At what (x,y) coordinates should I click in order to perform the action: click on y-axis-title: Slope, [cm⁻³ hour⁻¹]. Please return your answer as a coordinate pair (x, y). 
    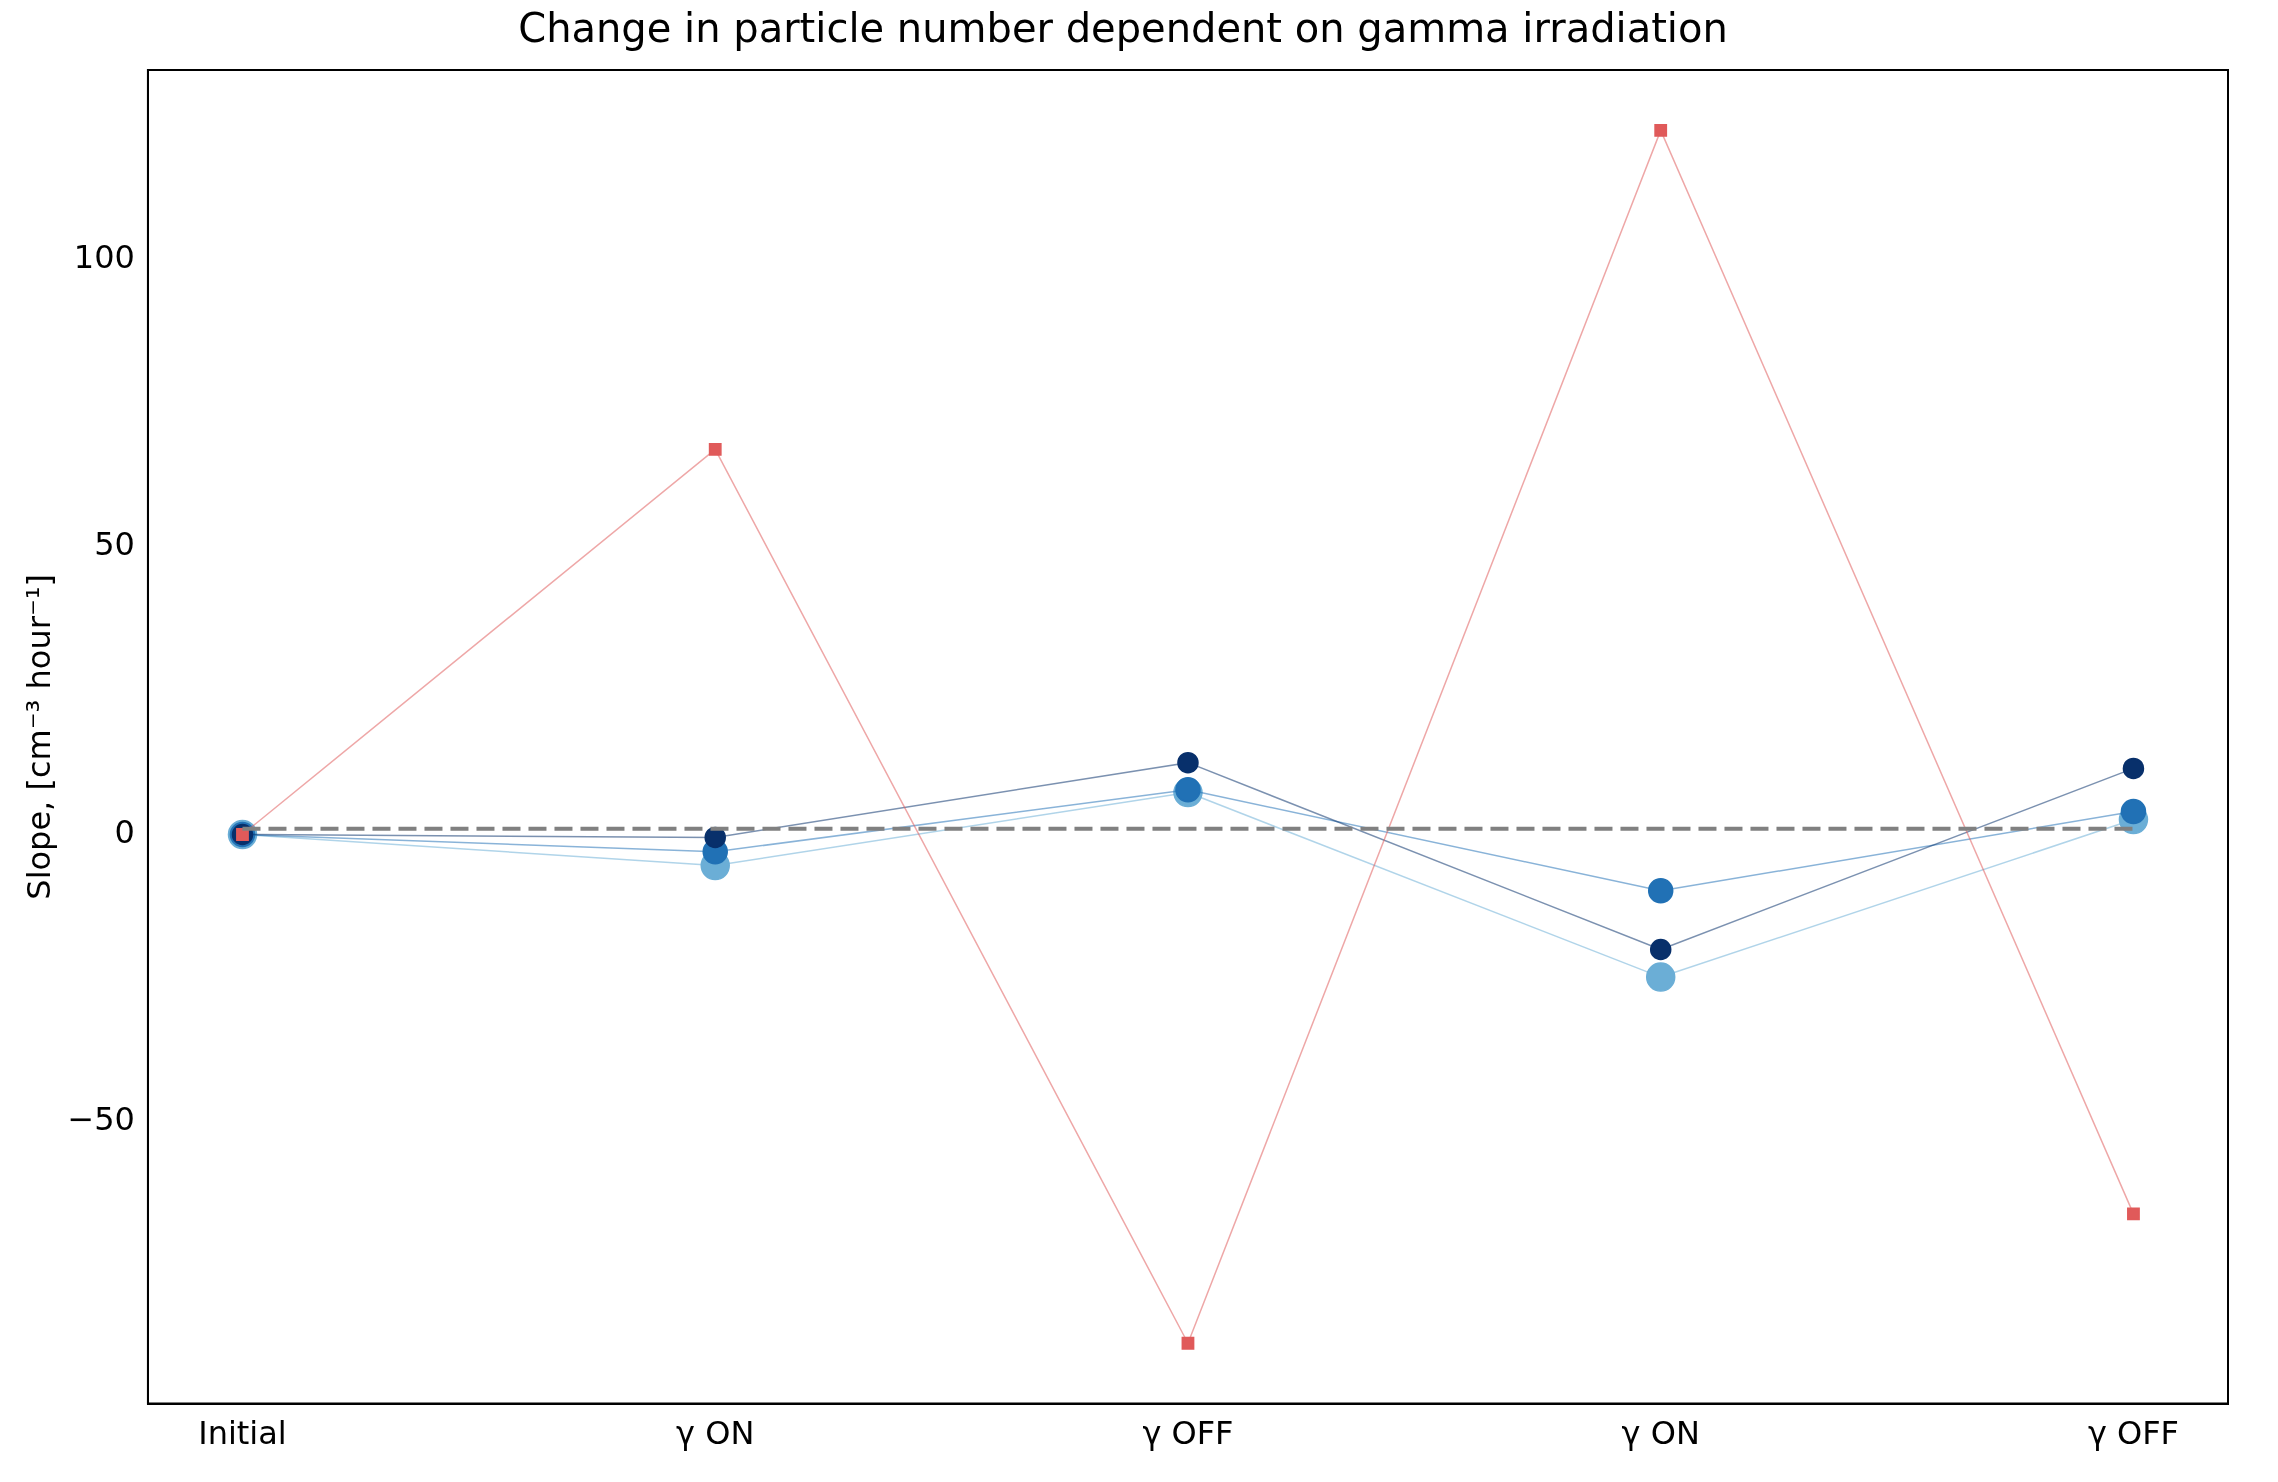
    Looking at the image, I should click on (38, 736).